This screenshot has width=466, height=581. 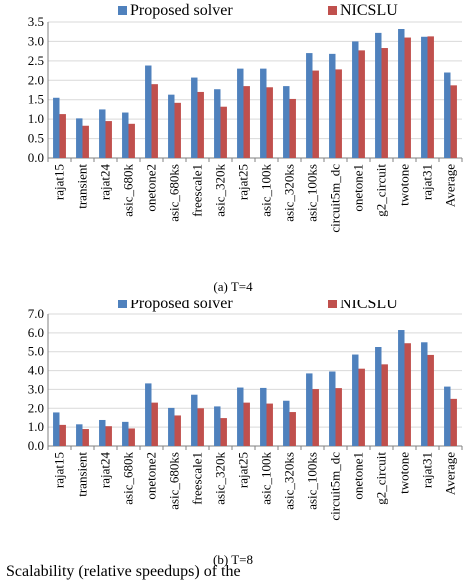 I want to click on x-tick-label: asic_100k, so click(x=266, y=190).